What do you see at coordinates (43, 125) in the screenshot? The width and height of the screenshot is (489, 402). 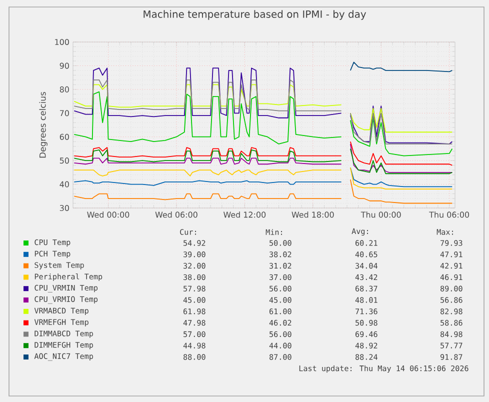 I see `y-axis-title: Degrees celcius` at bounding box center [43, 125].